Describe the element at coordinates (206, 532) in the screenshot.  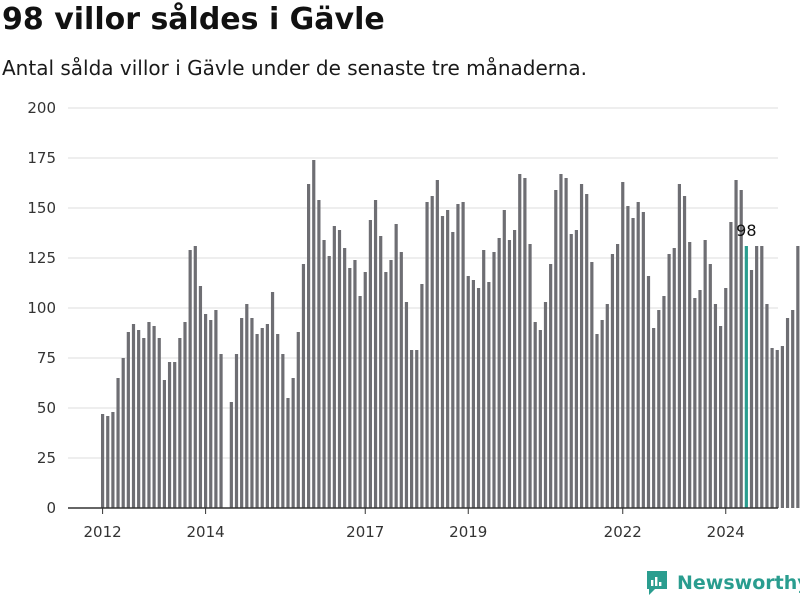
I see `x-tick-label: 2014` at that location.